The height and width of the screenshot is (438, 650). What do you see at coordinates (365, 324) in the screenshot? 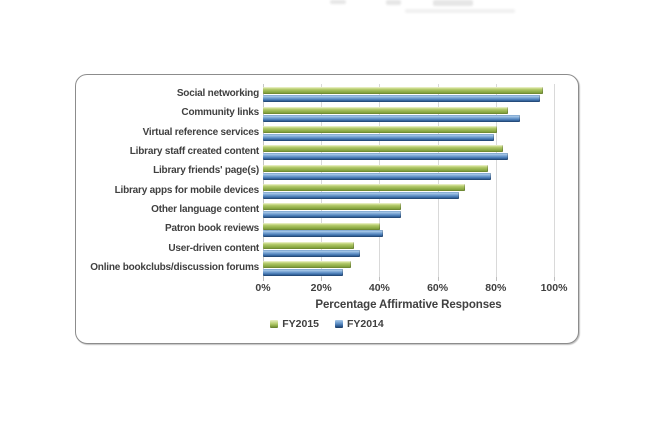
I see `legend-label-fy2014: FY2014` at bounding box center [365, 324].